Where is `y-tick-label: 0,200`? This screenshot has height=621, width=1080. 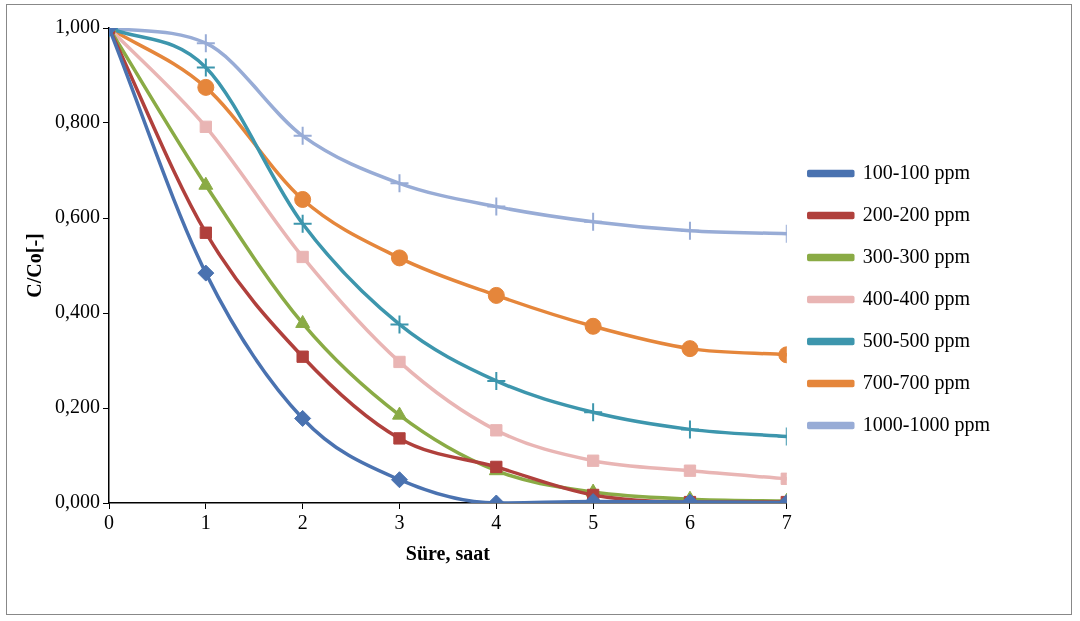
y-tick-label: 0,200 is located at coordinates (77, 406).